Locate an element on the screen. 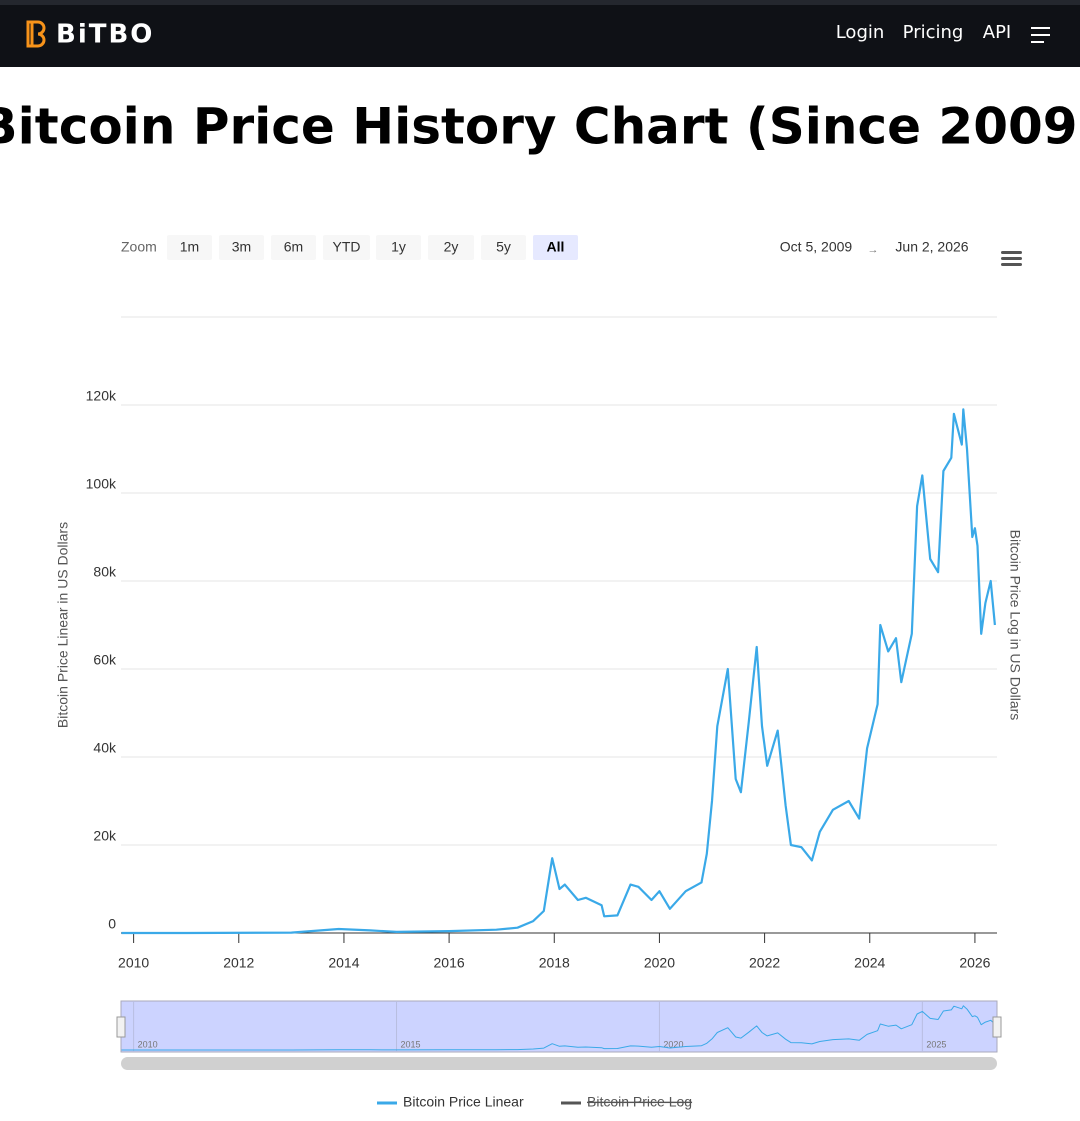  x-tick-label: 2020 is located at coordinates (659, 963).